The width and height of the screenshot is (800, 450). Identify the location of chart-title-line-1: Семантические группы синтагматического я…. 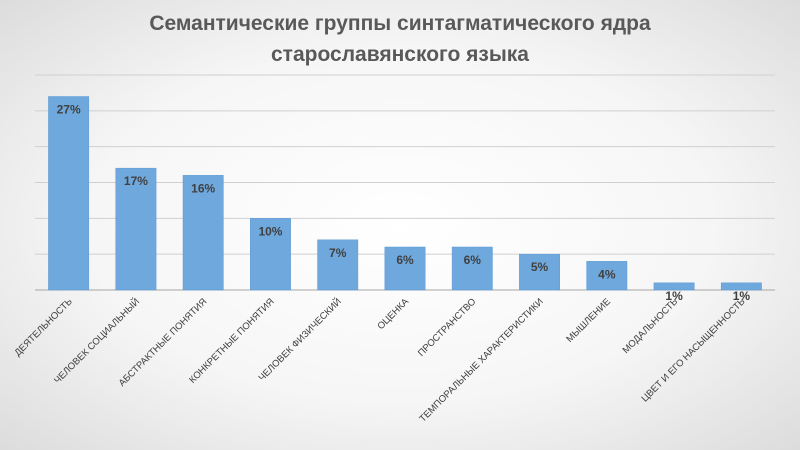
(400, 23).